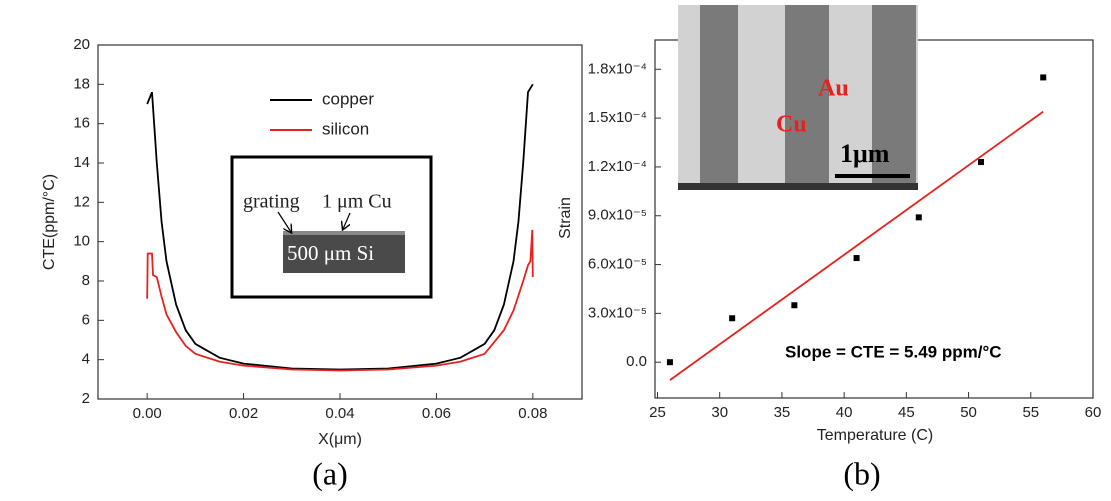 The width and height of the screenshot is (1111, 501). Describe the element at coordinates (617, 215) in the screenshot. I see `y-tick-label: 9.0x10⁻⁵` at that location.